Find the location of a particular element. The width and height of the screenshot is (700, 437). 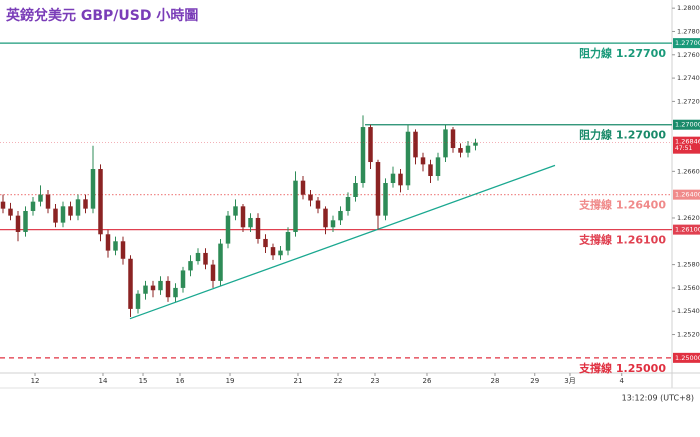

level-label: 支撐線 1.26400 is located at coordinates (622, 205).